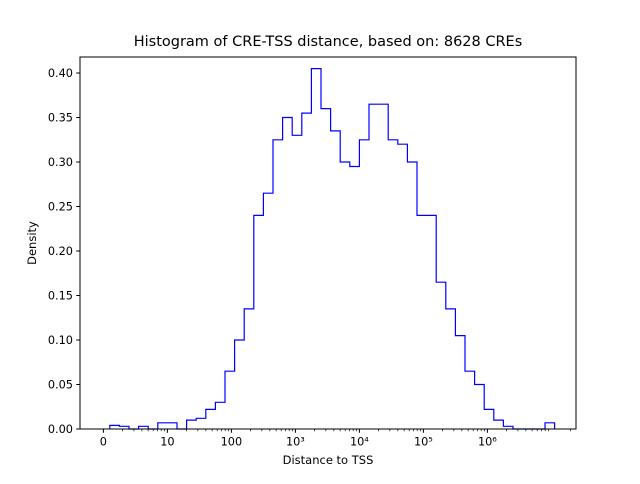  I want to click on x-tick-label: 10³, so click(295, 442).